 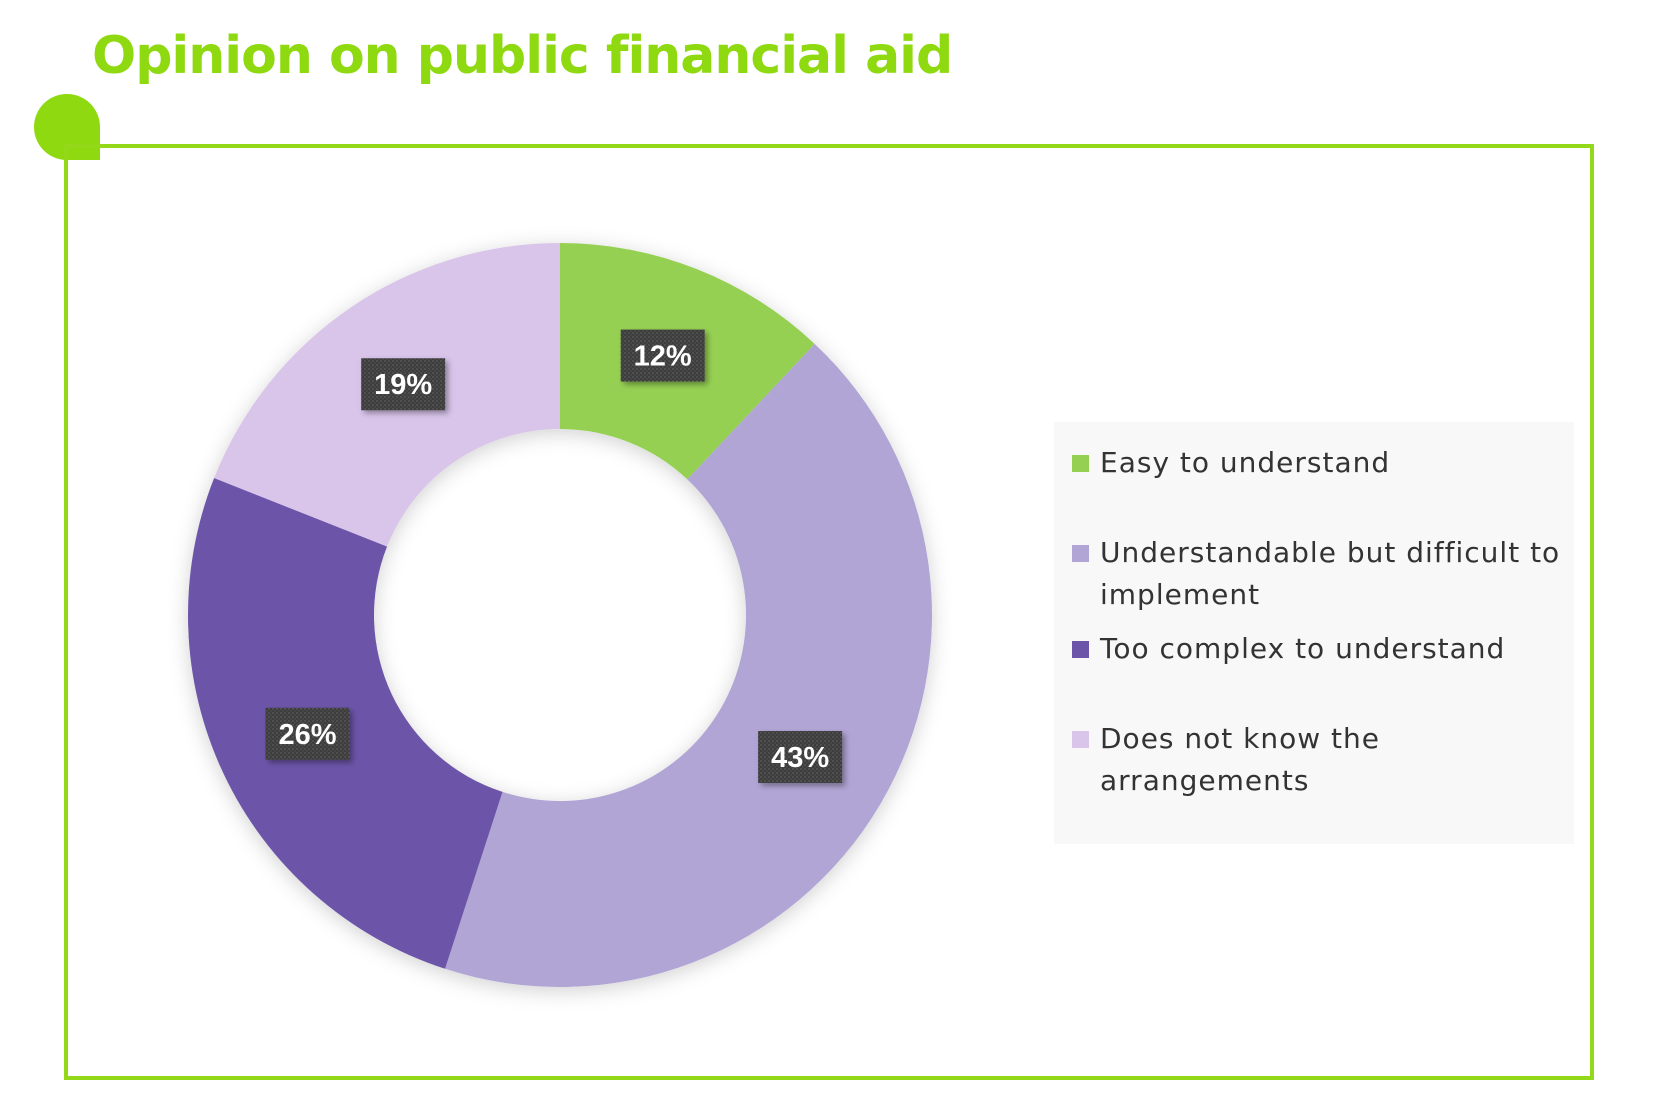 I want to click on data-label-text: 26%, so click(x=308, y=735).